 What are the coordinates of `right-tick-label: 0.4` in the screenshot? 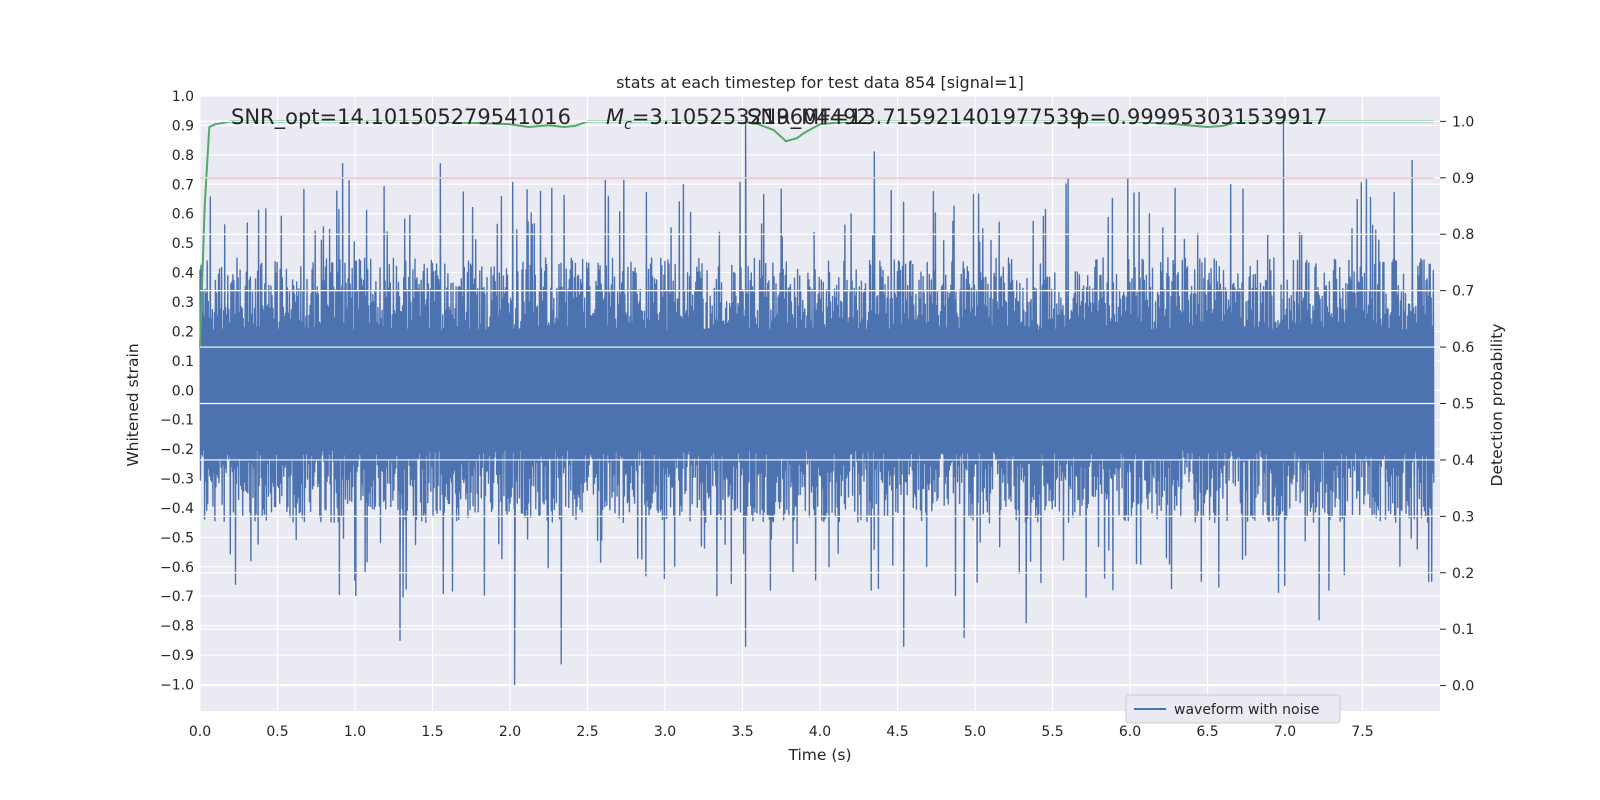 It's located at (1463, 461).